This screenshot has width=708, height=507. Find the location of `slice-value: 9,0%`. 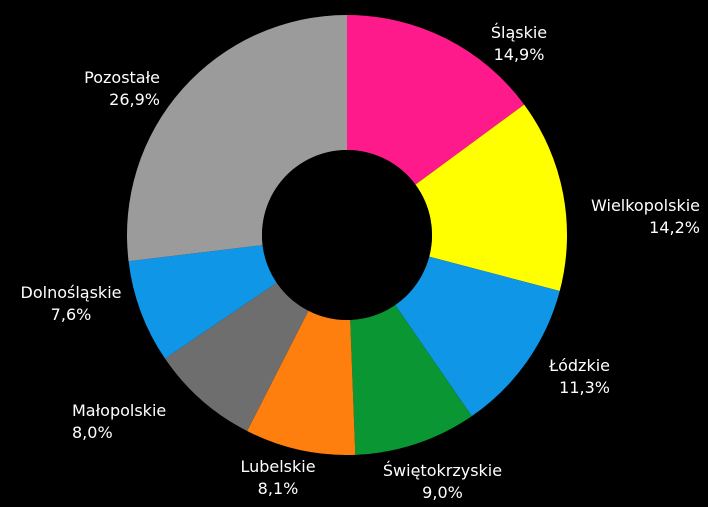

slice-value: 9,0% is located at coordinates (442, 492).